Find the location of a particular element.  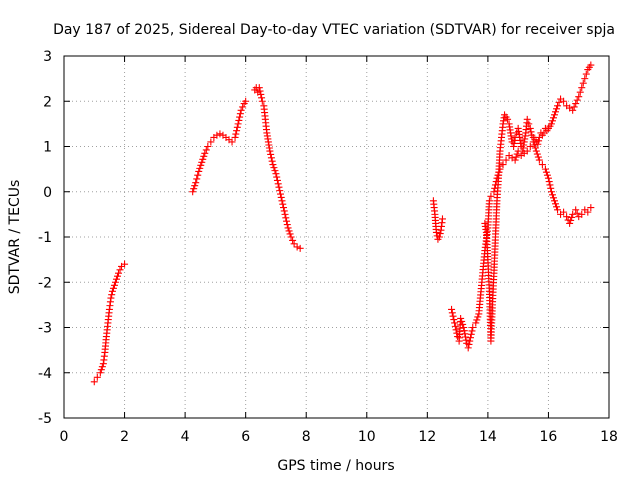

y-tick-label: -1 is located at coordinates (45, 238).